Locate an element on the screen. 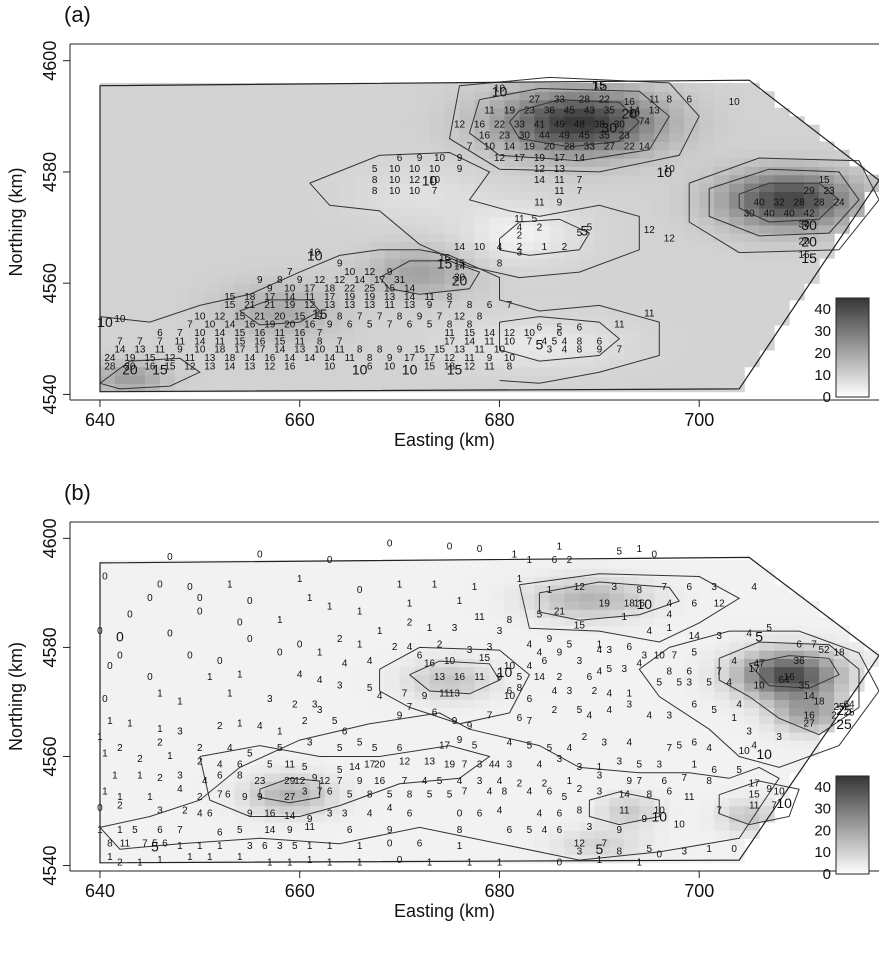  point-value-label: 11 is located at coordinates (624, 811).